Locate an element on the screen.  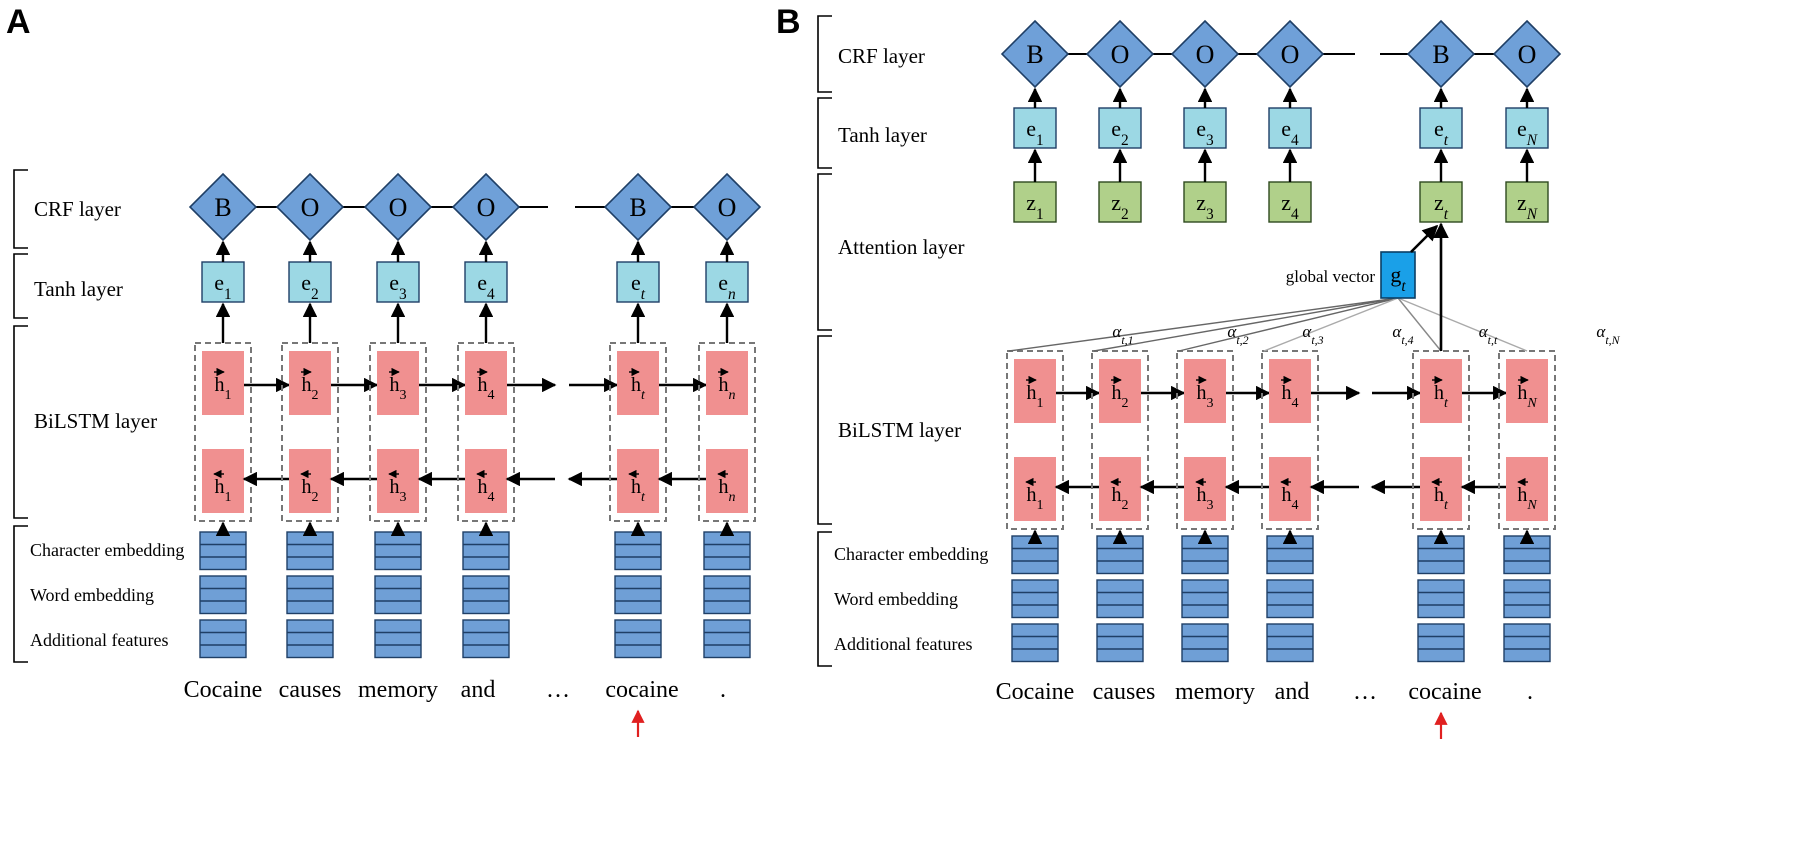
backward-hidden-label: h4 is located at coordinates (485, 487).